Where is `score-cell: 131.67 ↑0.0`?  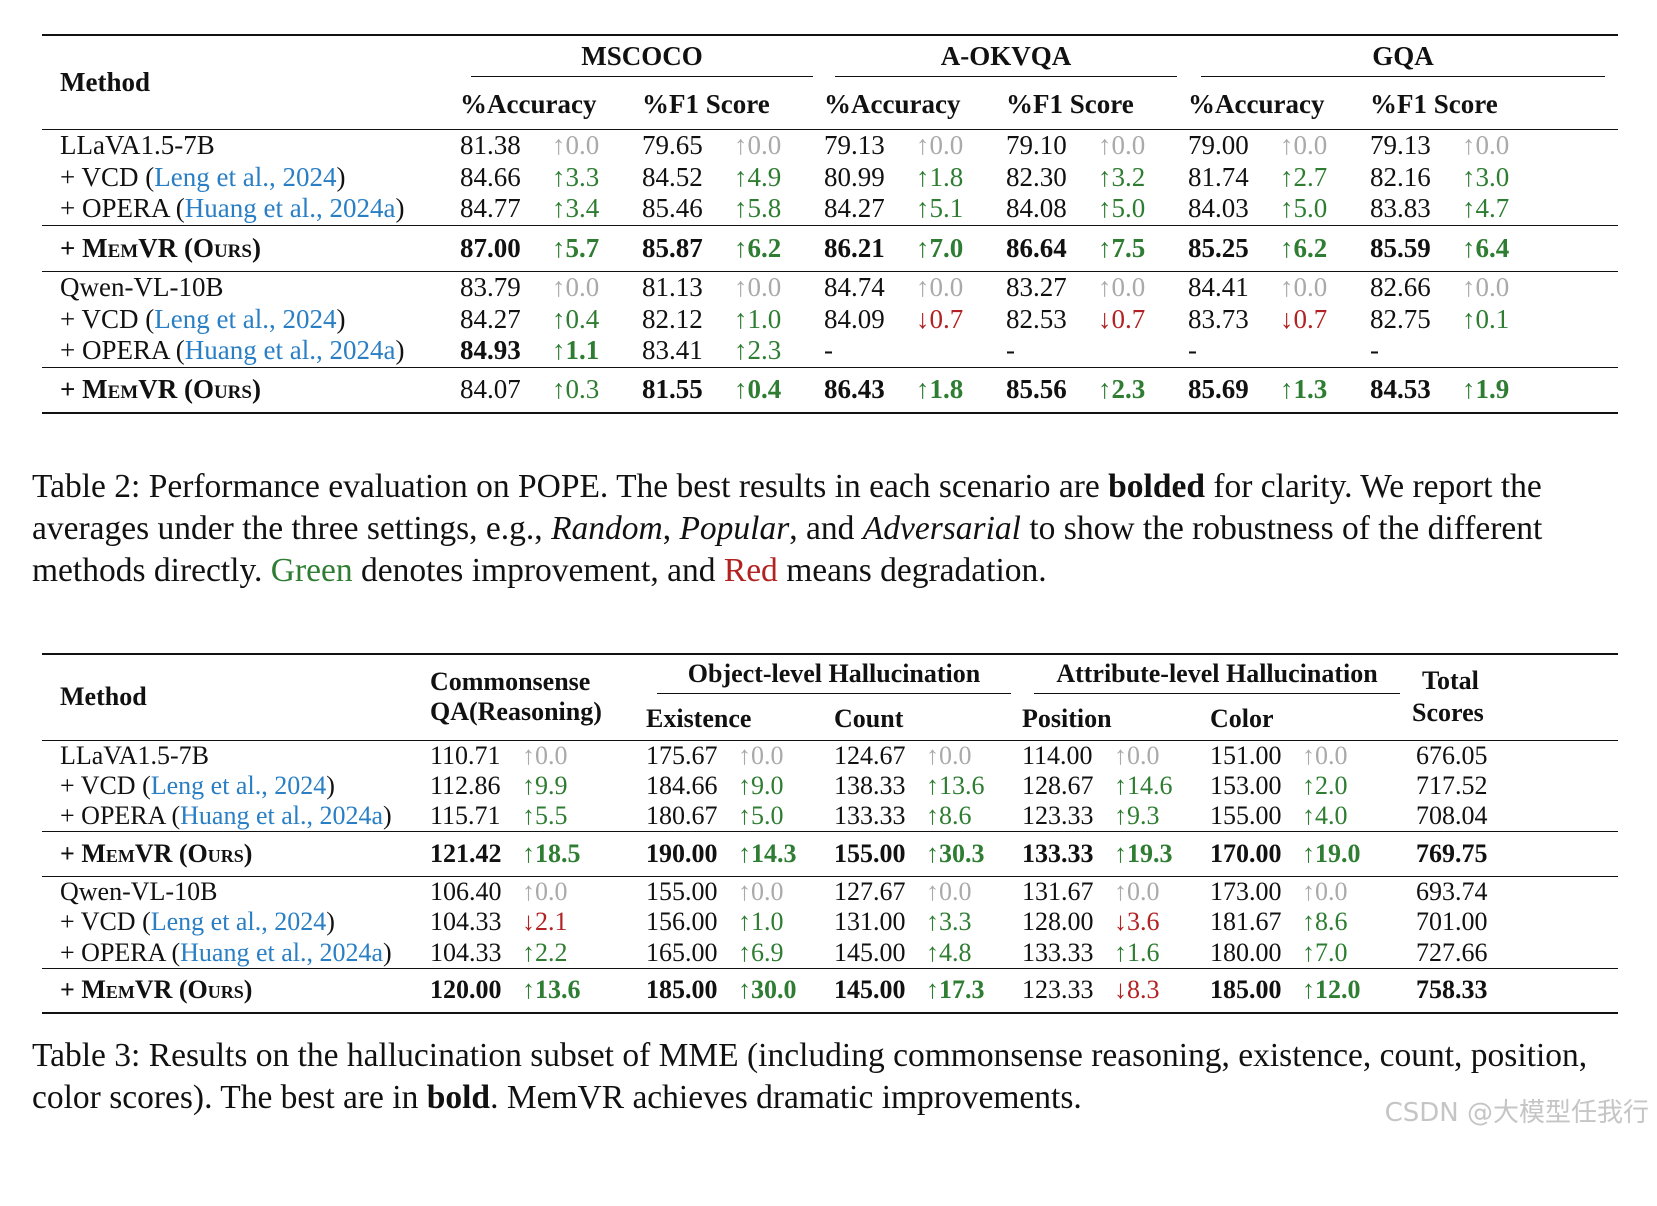 score-cell: 131.67 ↑0.0 is located at coordinates (1116, 891).